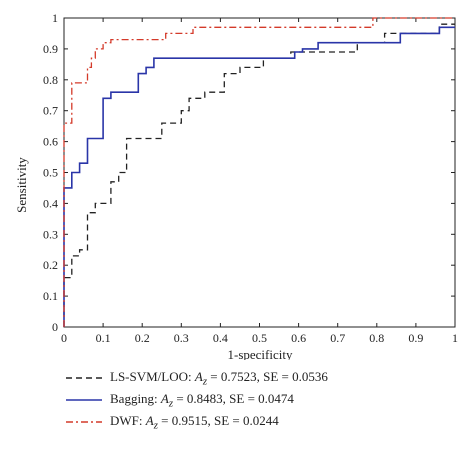 The image size is (474, 465). Describe the element at coordinates (84, 422) in the screenshot. I see `legend-swatch-dashdot` at that location.